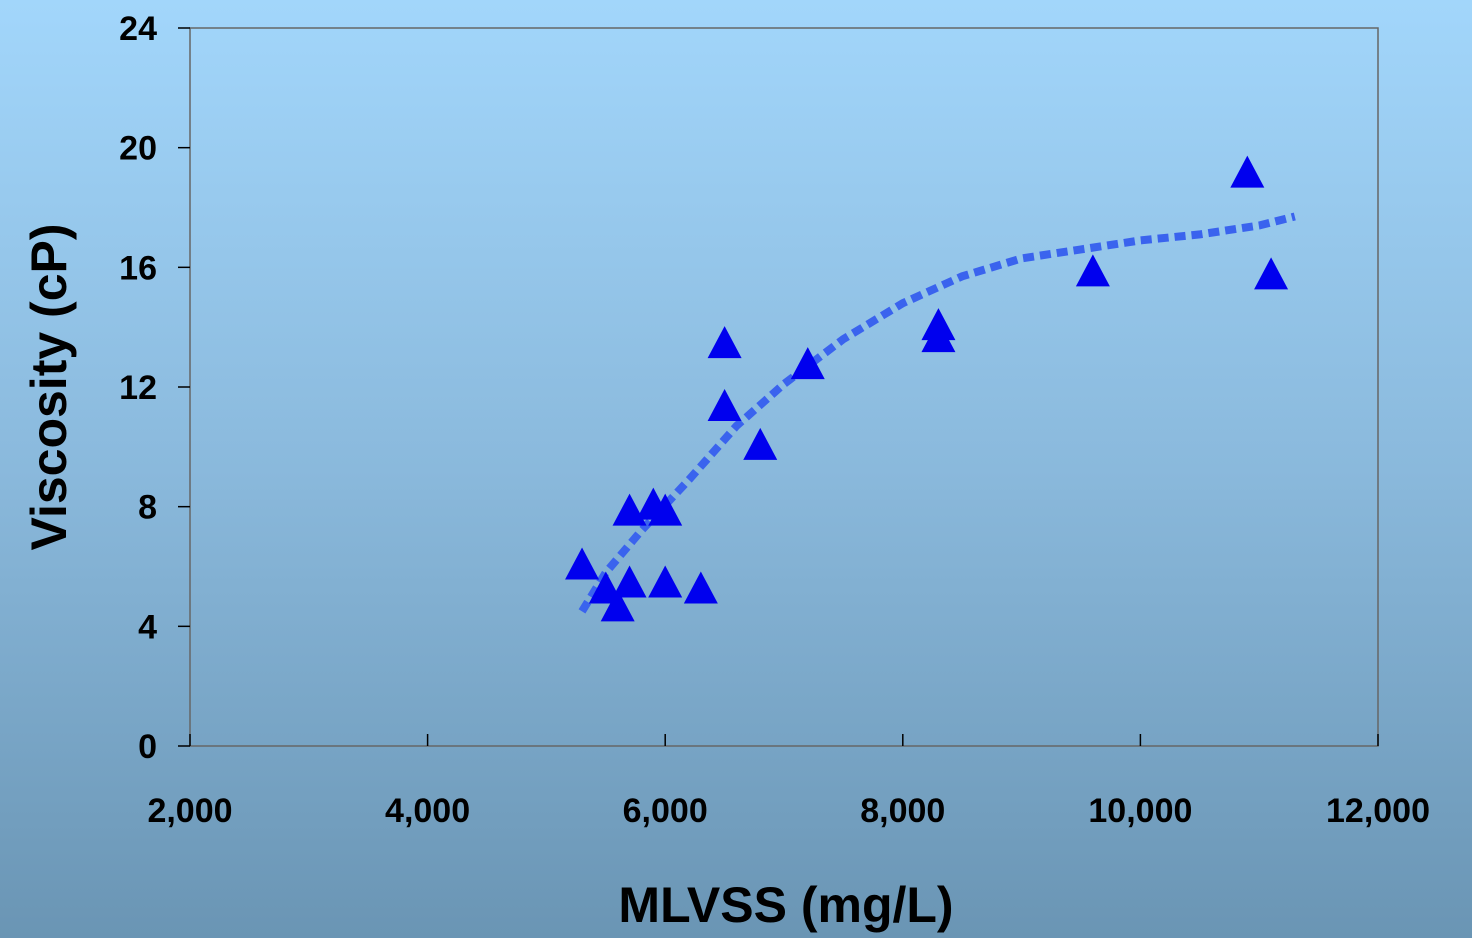  I want to click on x-tick-label: 8,000, so click(902, 811).